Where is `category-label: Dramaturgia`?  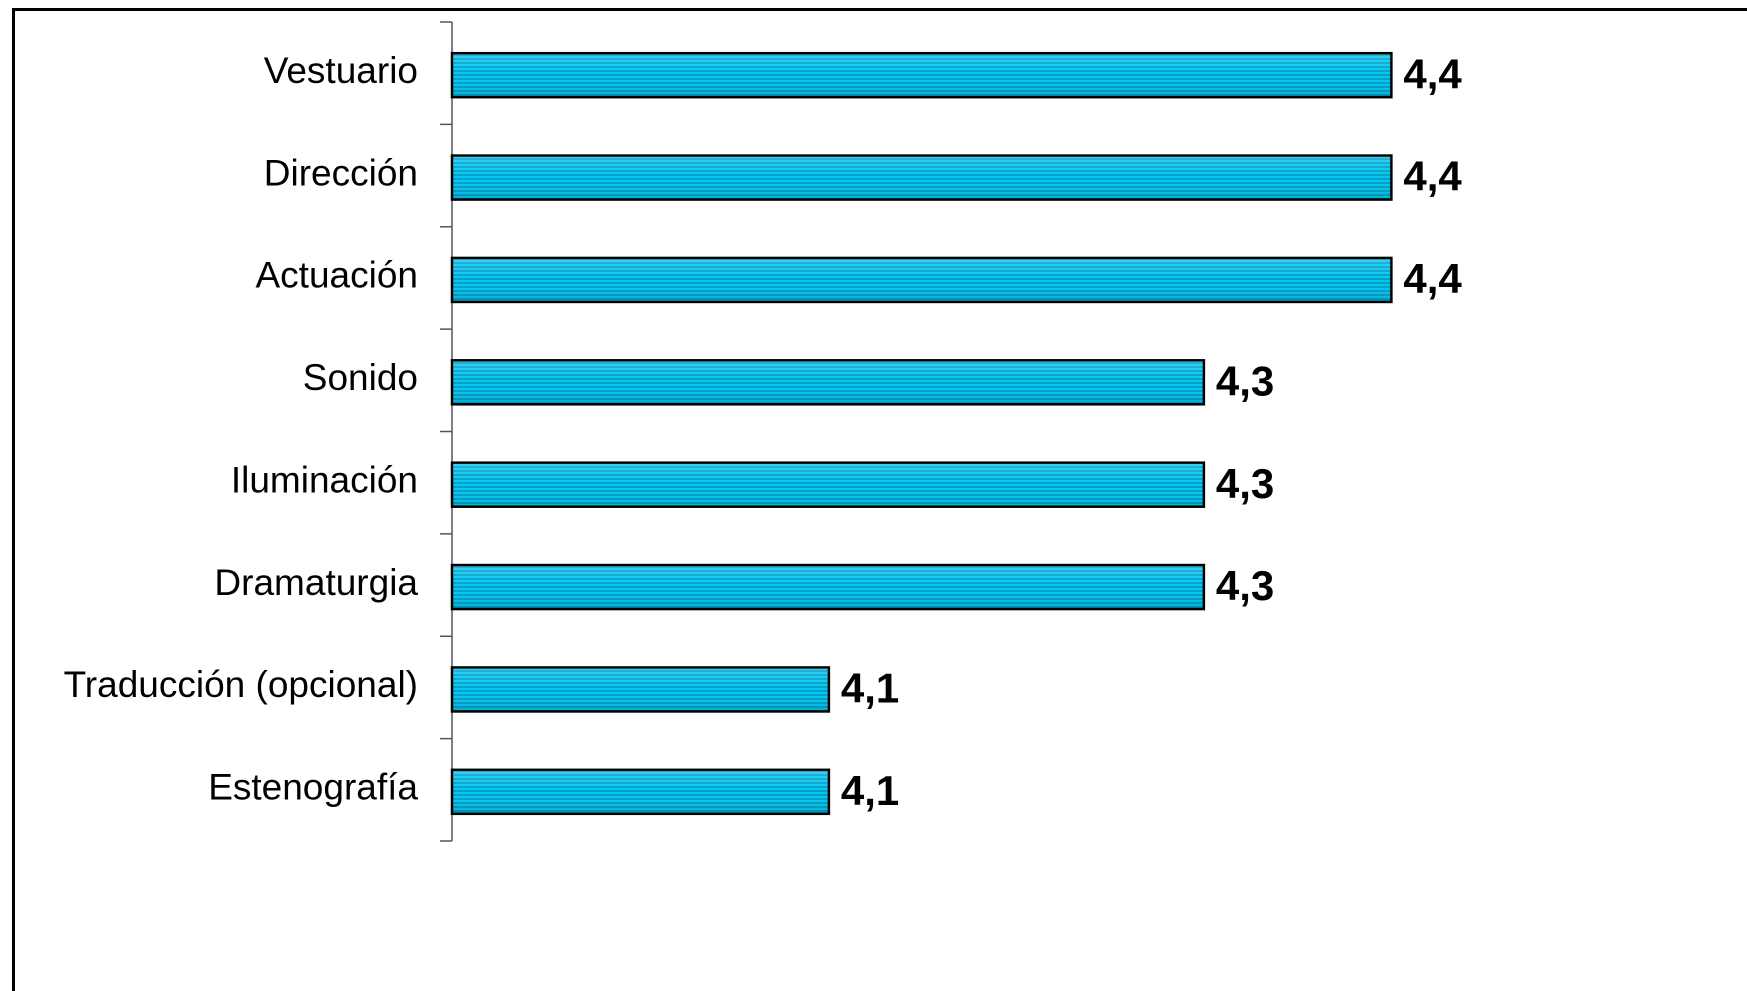
category-label: Dramaturgia is located at coordinates (316, 582).